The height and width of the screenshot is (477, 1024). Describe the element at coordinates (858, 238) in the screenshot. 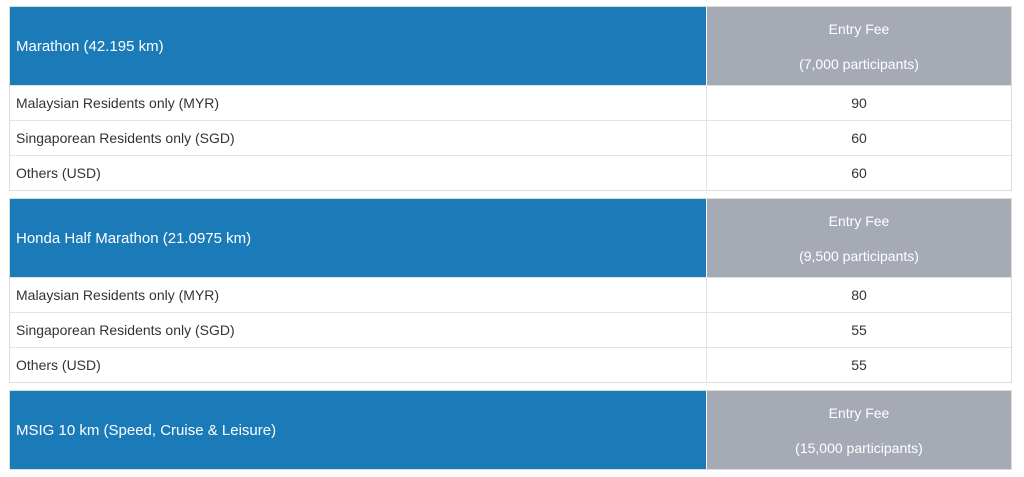

I see `fee-header: Entry Fee (9,500 participants)` at that location.